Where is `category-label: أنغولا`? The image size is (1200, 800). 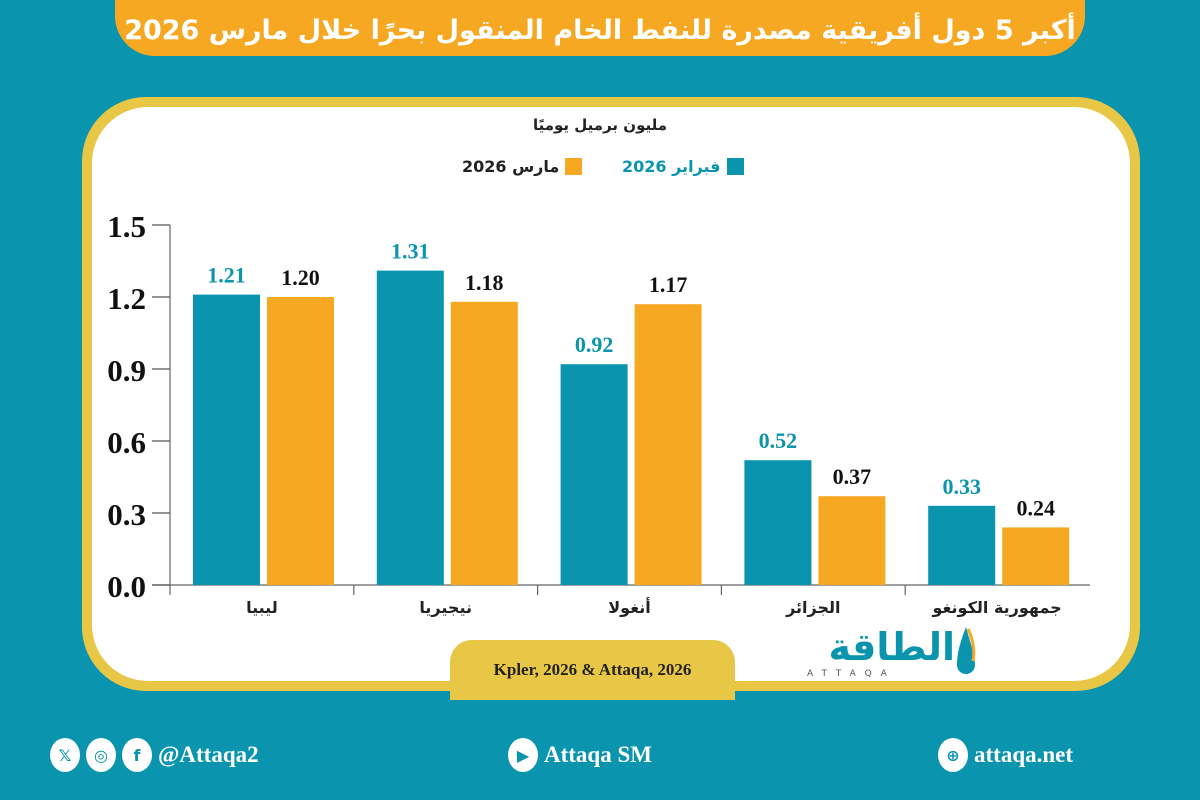 category-label: أنغولا is located at coordinates (629, 607).